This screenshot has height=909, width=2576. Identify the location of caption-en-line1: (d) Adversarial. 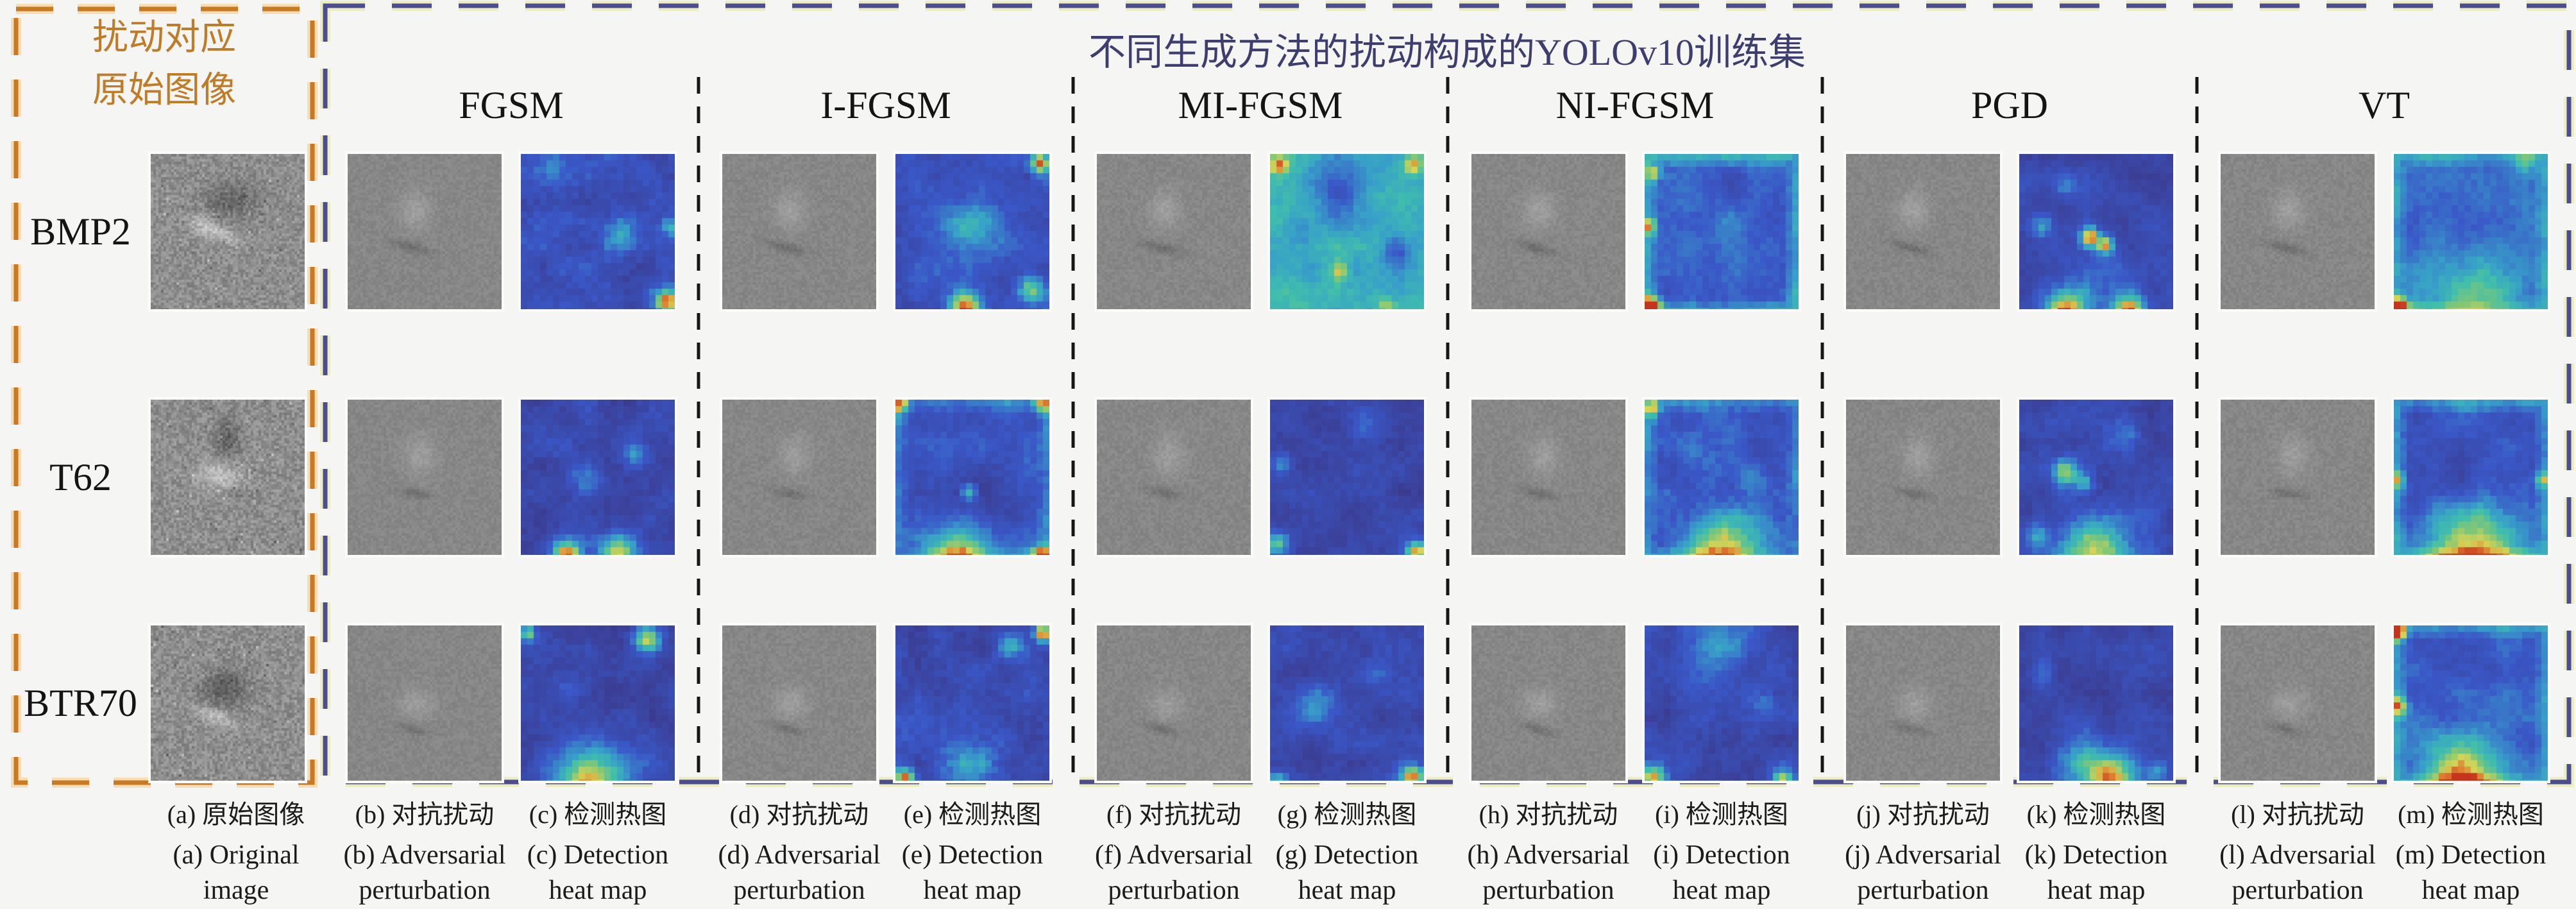
(799, 855).